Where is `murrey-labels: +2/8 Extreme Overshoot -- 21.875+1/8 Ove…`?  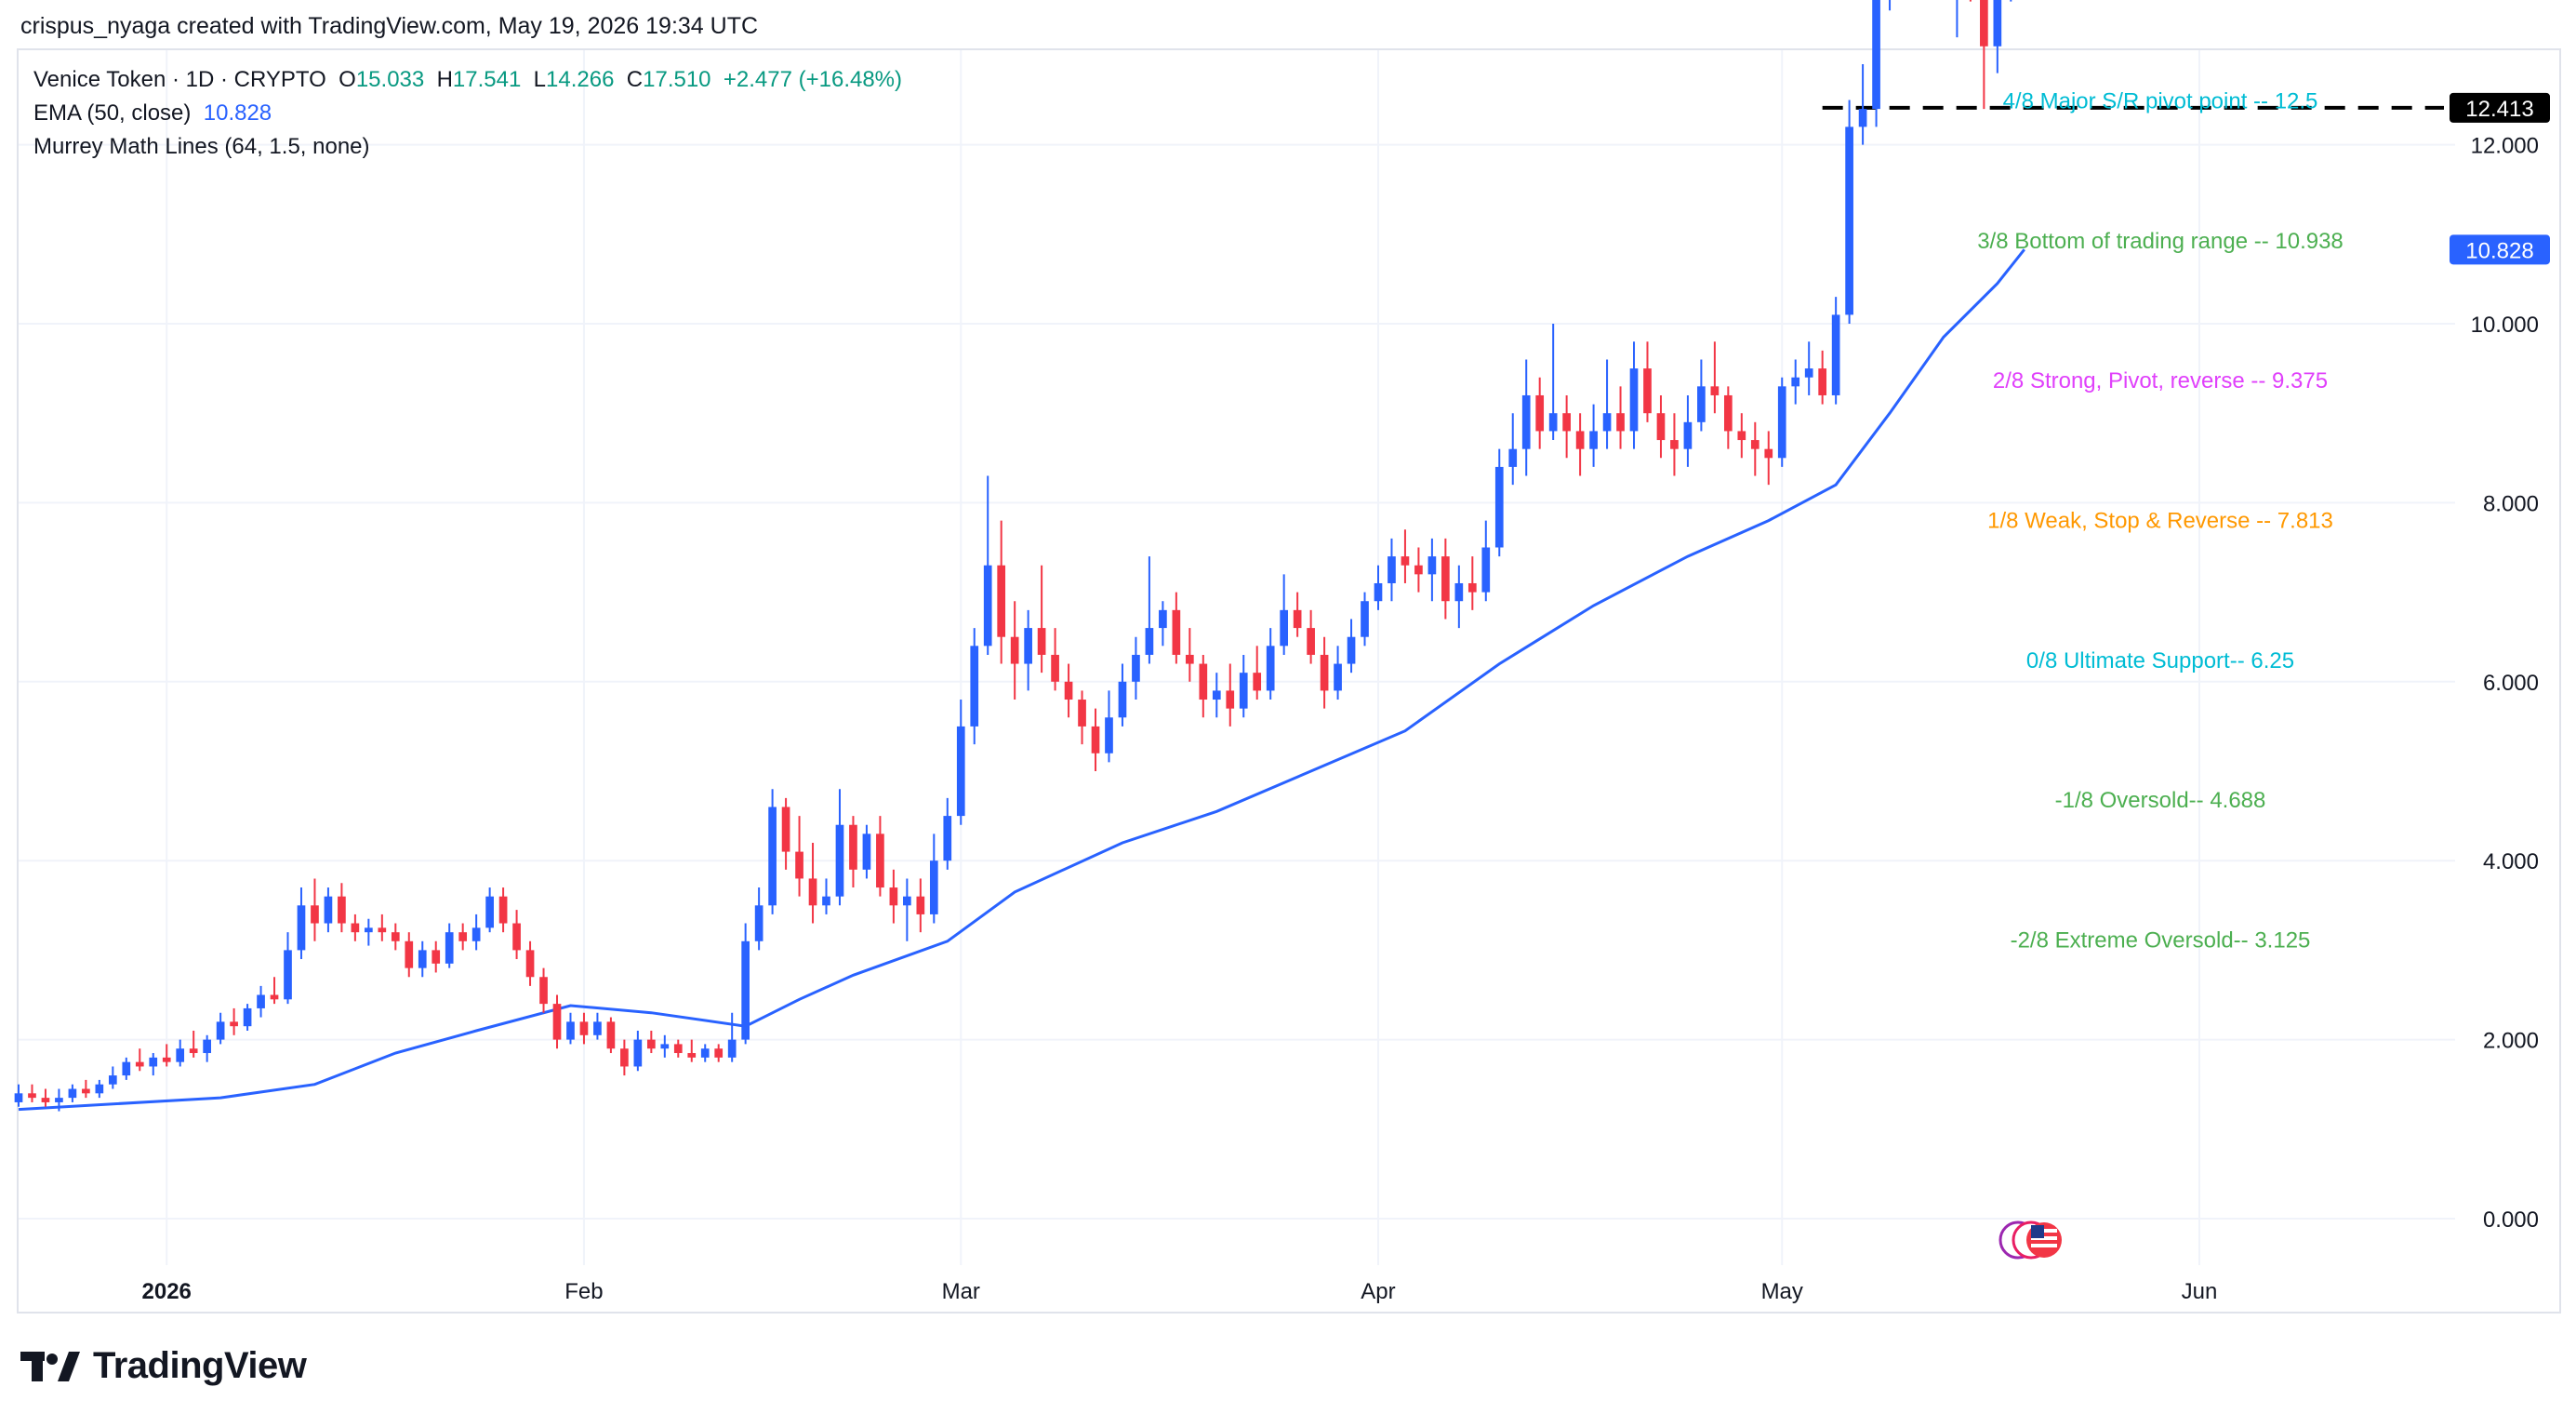 murrey-labels: +2/8 Extreme Overshoot -- 21.875+1/8 Ove… is located at coordinates (2160, 521).